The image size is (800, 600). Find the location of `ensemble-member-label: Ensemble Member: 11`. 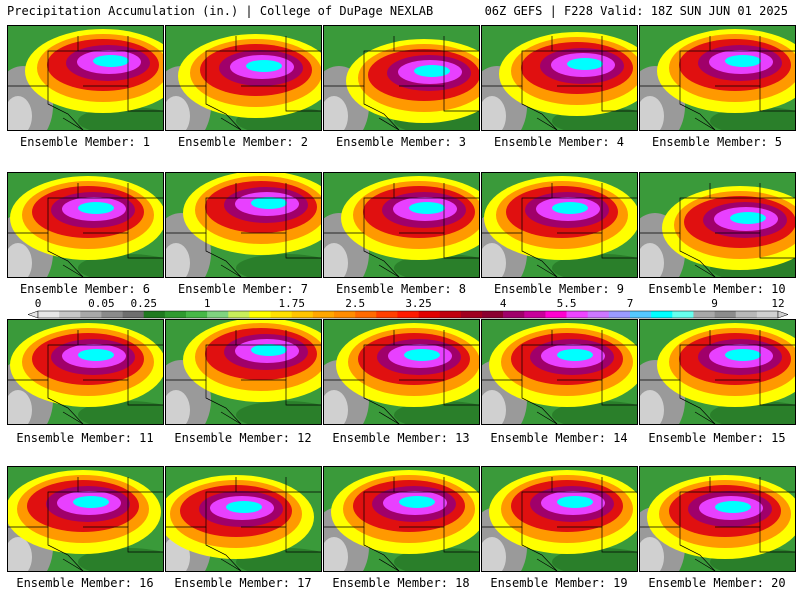

ensemble-member-label: Ensemble Member: 11 is located at coordinates (85, 438).